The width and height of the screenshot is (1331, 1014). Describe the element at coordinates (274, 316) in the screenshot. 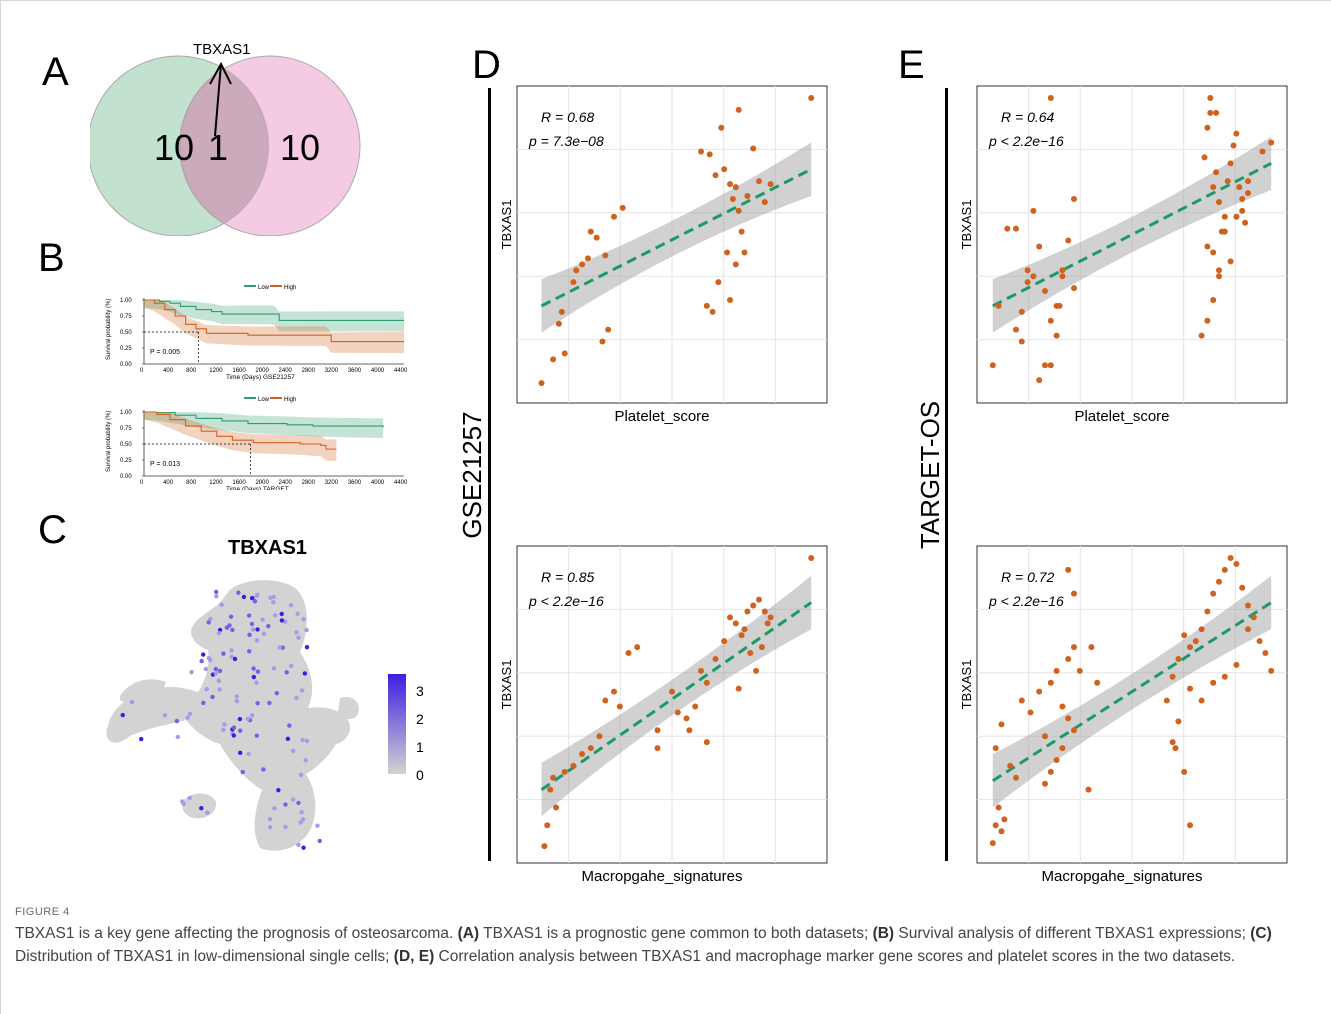

I see `low-ci-band` at that location.